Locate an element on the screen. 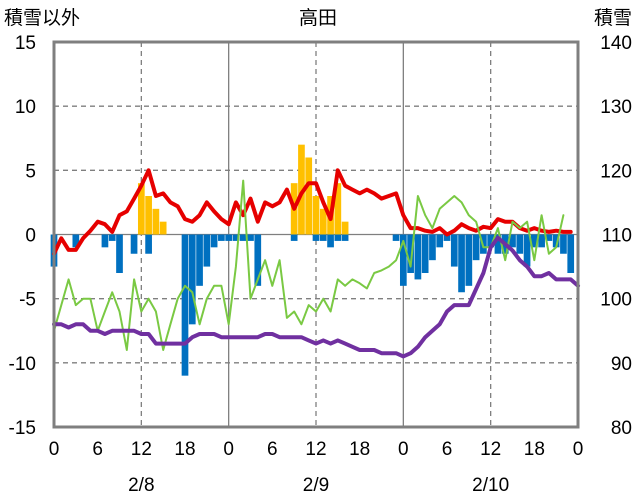 The width and height of the screenshot is (636, 501). left-tick-label: 15 is located at coordinates (25, 43).